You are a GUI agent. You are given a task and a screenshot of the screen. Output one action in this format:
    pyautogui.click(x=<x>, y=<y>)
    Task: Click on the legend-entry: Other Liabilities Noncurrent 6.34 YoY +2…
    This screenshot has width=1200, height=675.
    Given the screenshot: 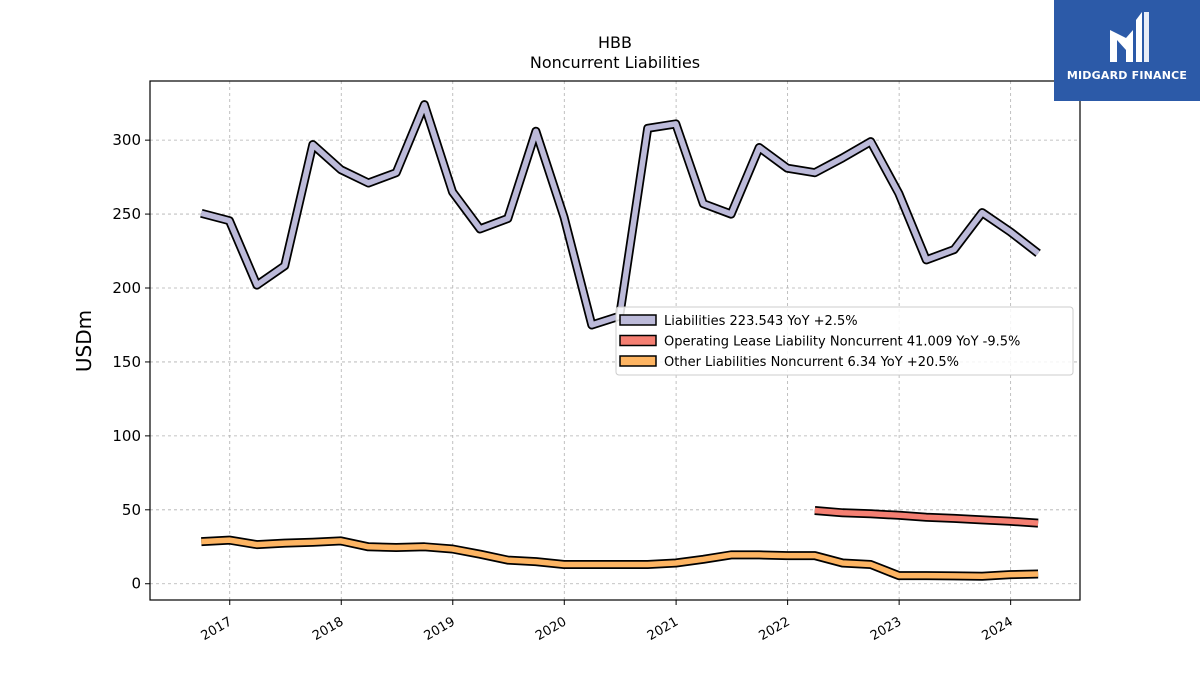 What is the action you would take?
    pyautogui.click(x=811, y=362)
    